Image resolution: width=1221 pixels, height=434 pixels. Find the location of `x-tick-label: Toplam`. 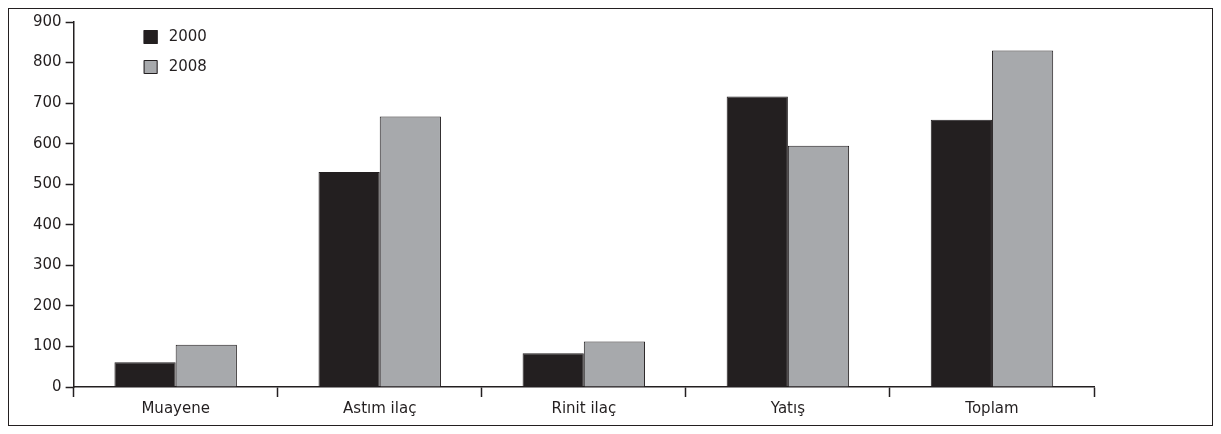

x-tick-label: Toplam is located at coordinates (991, 407).